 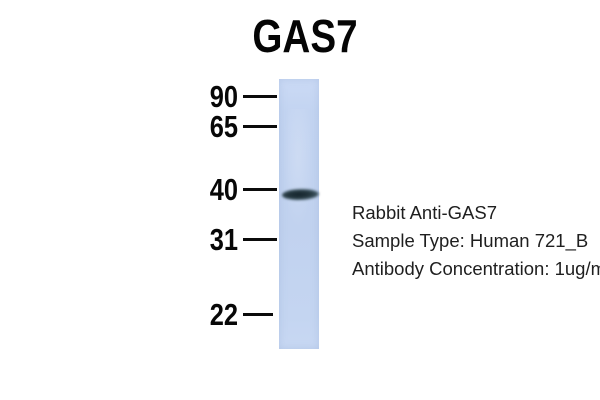 I want to click on mw-label: 40, so click(x=223, y=189).